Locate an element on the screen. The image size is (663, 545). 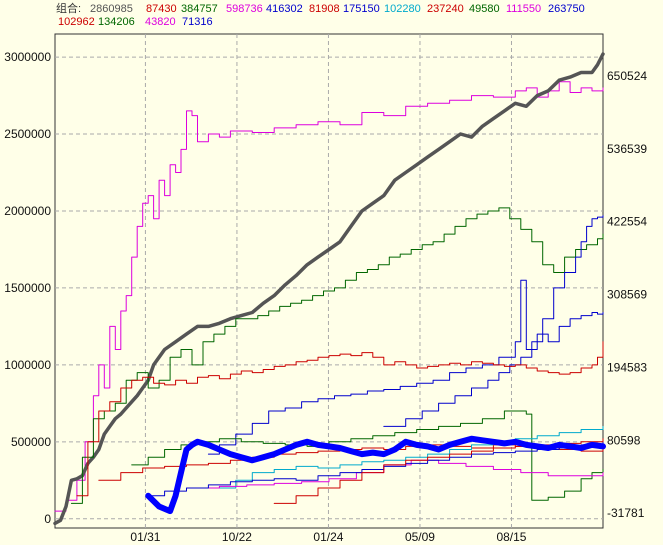
y-left-tick-label: 2000000 is located at coordinates (27, 211).